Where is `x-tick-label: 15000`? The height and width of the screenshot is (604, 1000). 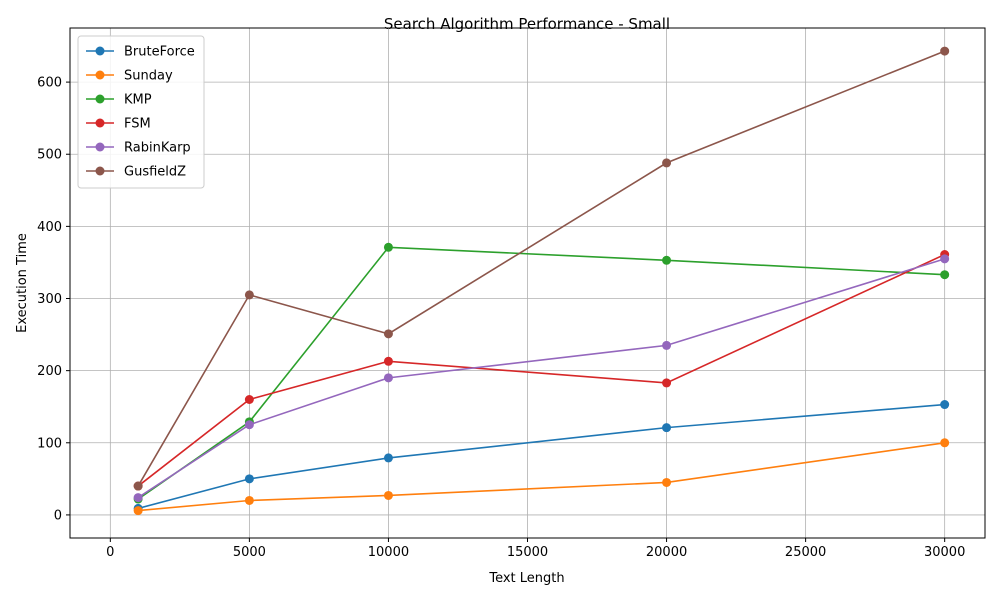 x-tick-label: 15000 is located at coordinates (527, 552).